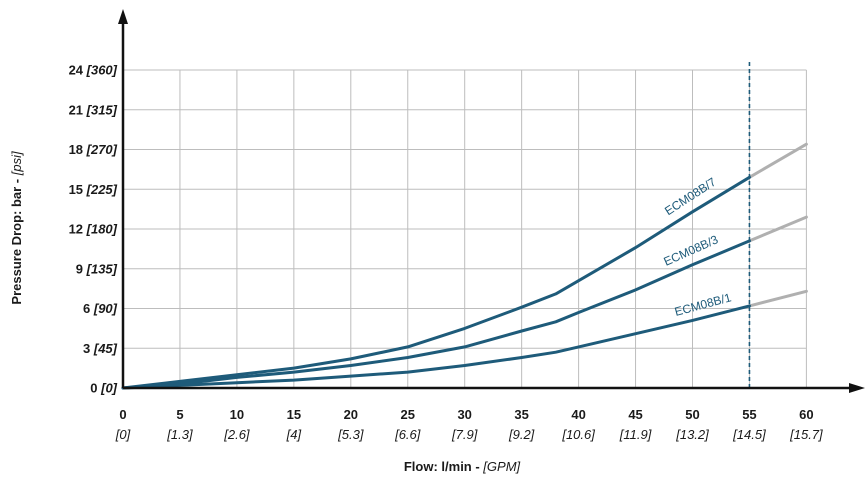 The image size is (867, 483). I want to click on y-tick-label: 9 [135], so click(97, 268).